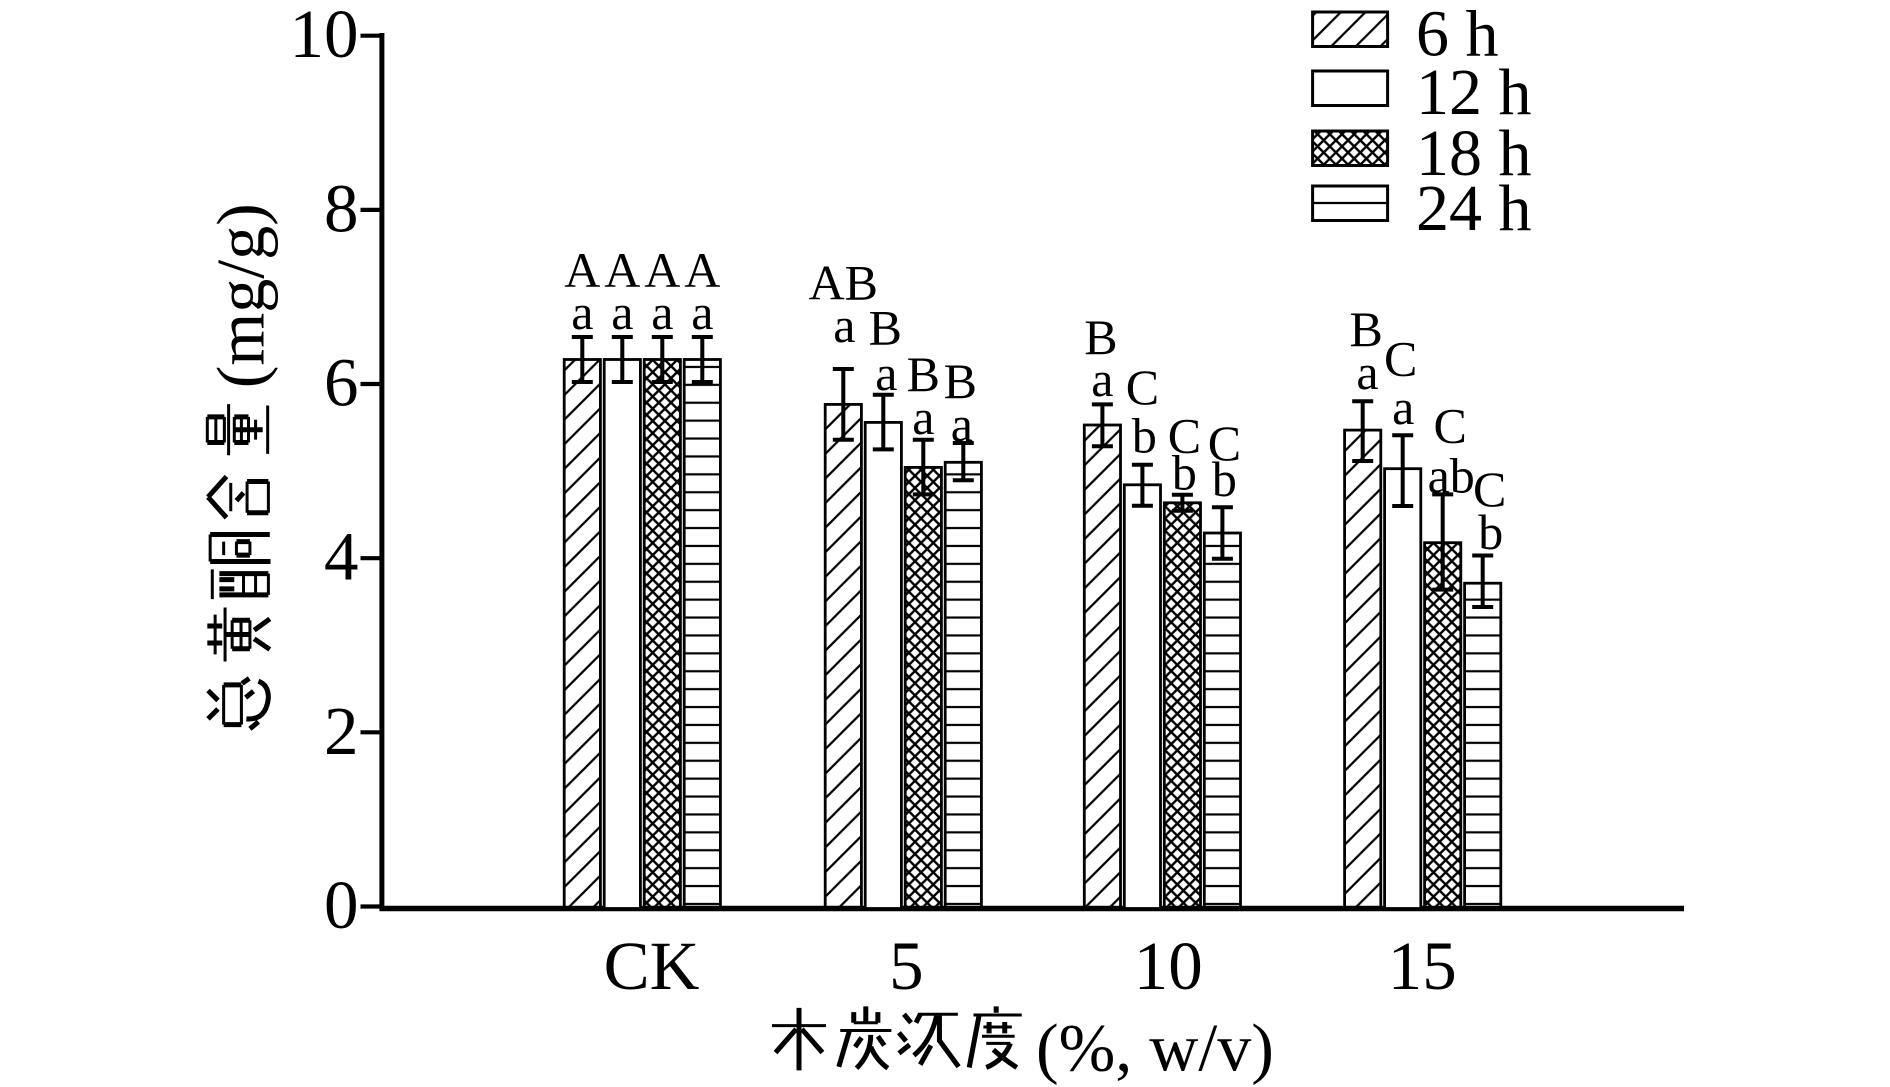  I want to click on svg-text: (mg/g), so click(240, 295).